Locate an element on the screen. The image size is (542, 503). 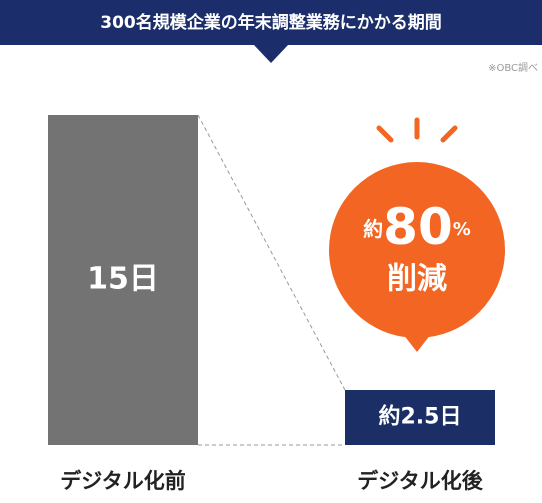
bar is located at coordinates (420, 417).